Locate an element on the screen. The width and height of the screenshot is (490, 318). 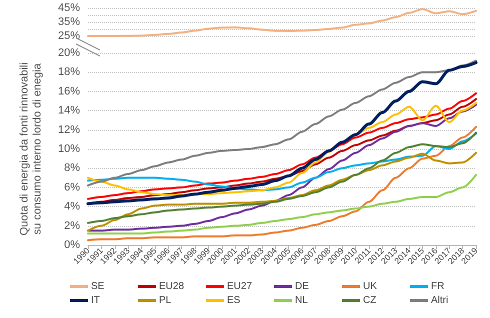
y-tick-label: 12% is located at coordinates (69, 130).